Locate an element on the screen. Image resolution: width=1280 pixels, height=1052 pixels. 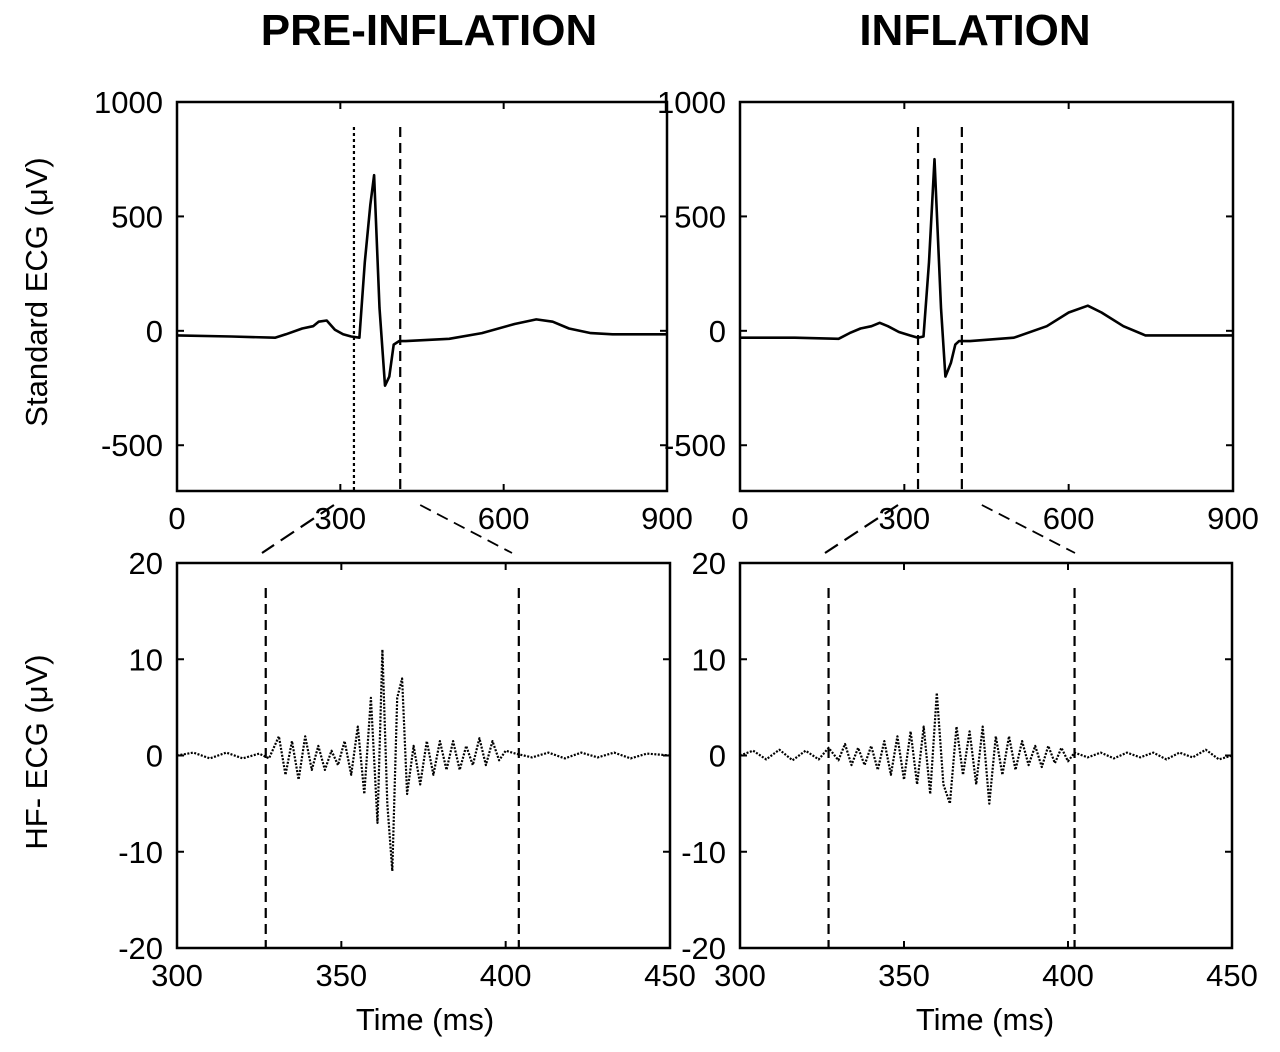
y-axis-label-hf-ecg: HF- ECG (μV) is located at coordinates (36, 752).